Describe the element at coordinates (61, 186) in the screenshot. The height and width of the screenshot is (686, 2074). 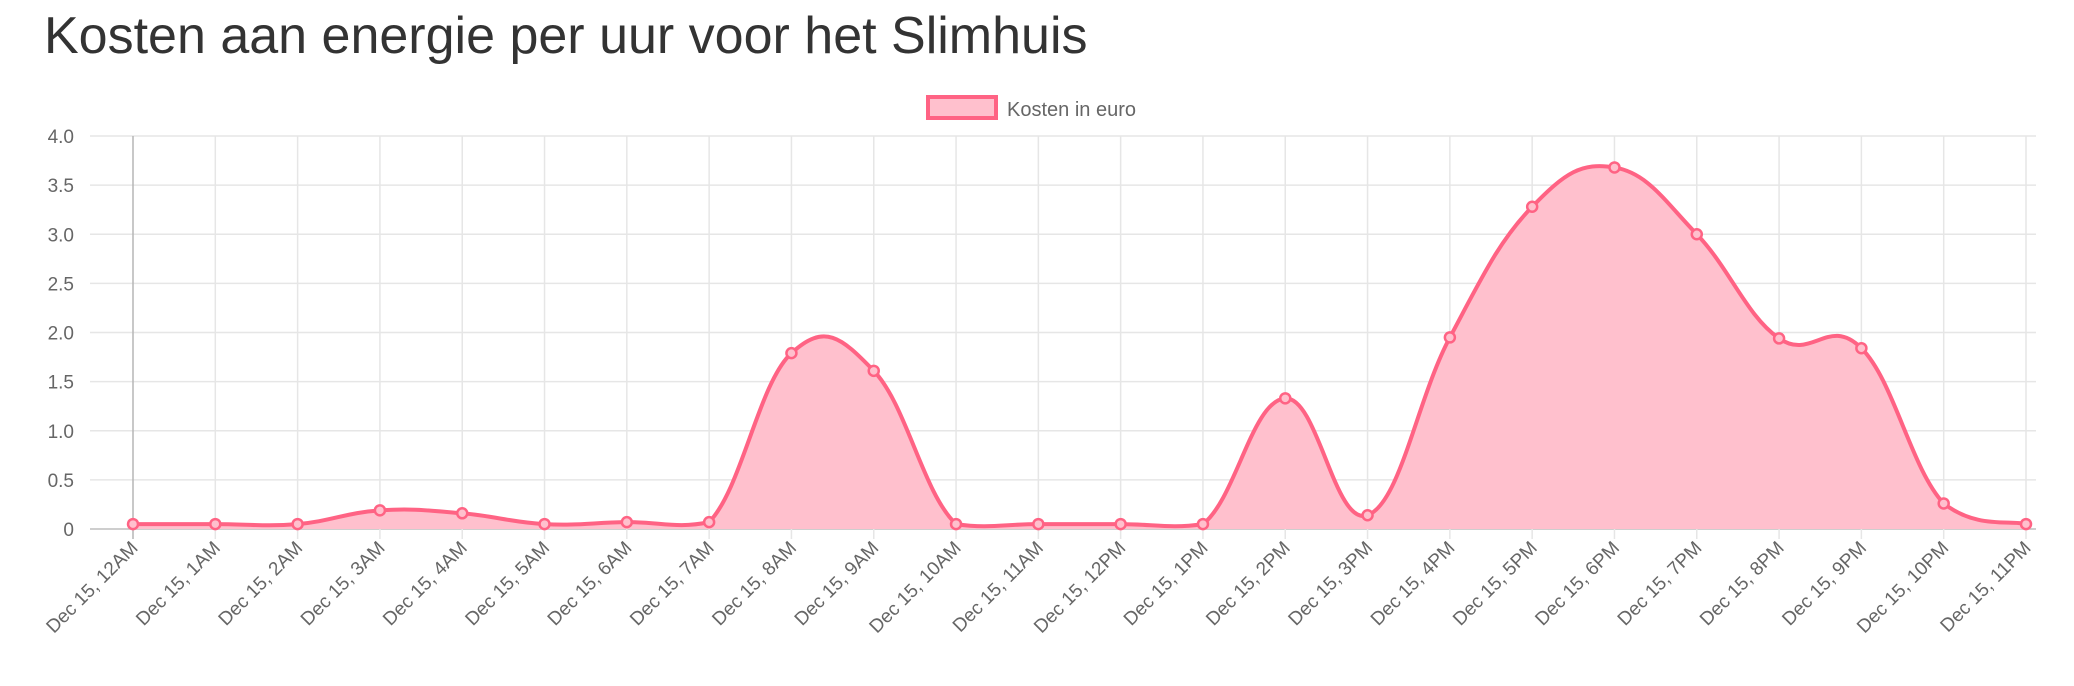
I see `y-tick-label: 3.5` at that location.